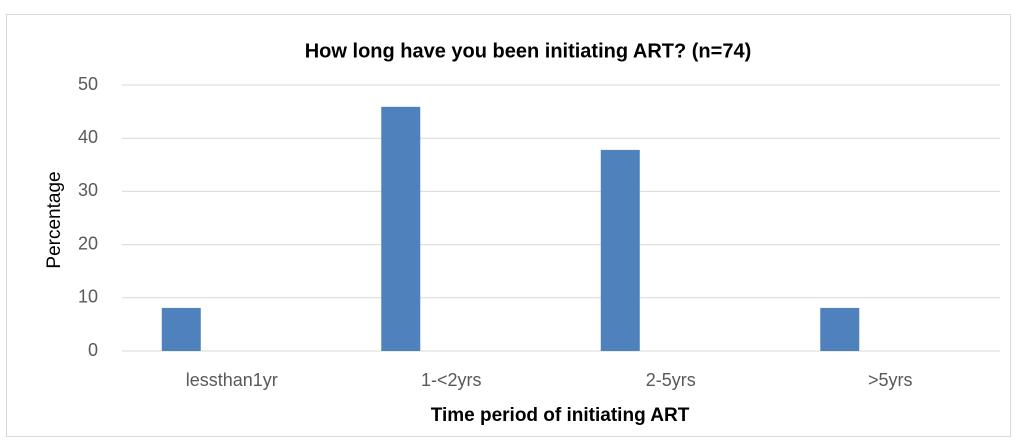  I want to click on x-tick-label: 2-5yrs, so click(671, 380).